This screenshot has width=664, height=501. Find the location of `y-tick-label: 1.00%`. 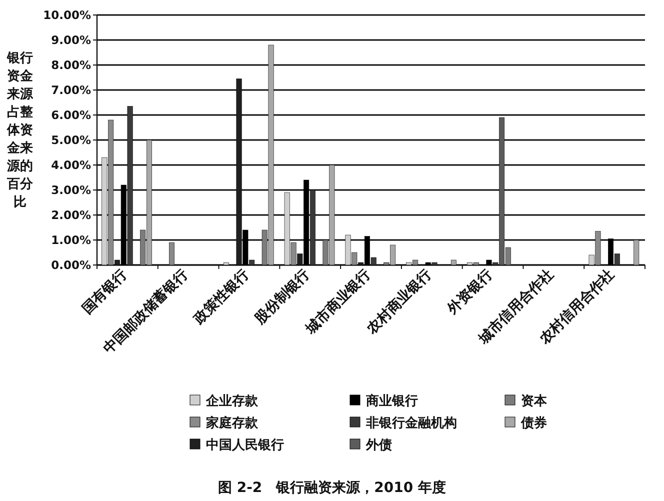

y-tick-label: 1.00% is located at coordinates (71, 240).